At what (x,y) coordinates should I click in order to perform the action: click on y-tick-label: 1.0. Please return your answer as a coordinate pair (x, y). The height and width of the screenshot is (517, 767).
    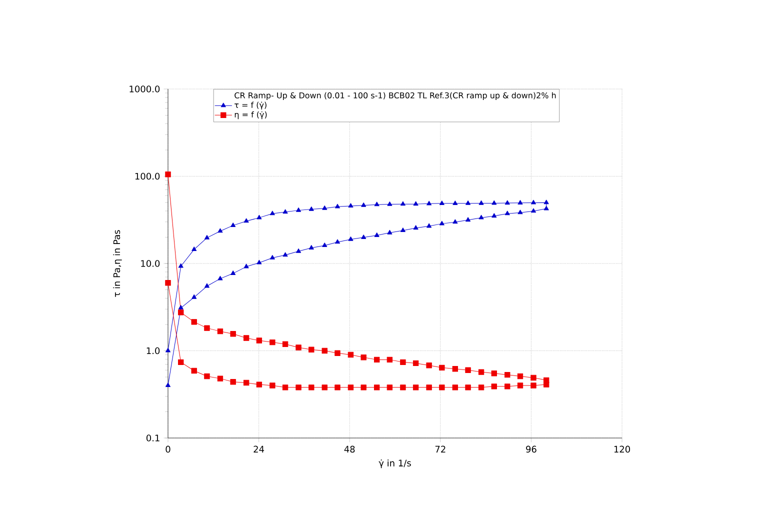
    Looking at the image, I should click on (153, 350).